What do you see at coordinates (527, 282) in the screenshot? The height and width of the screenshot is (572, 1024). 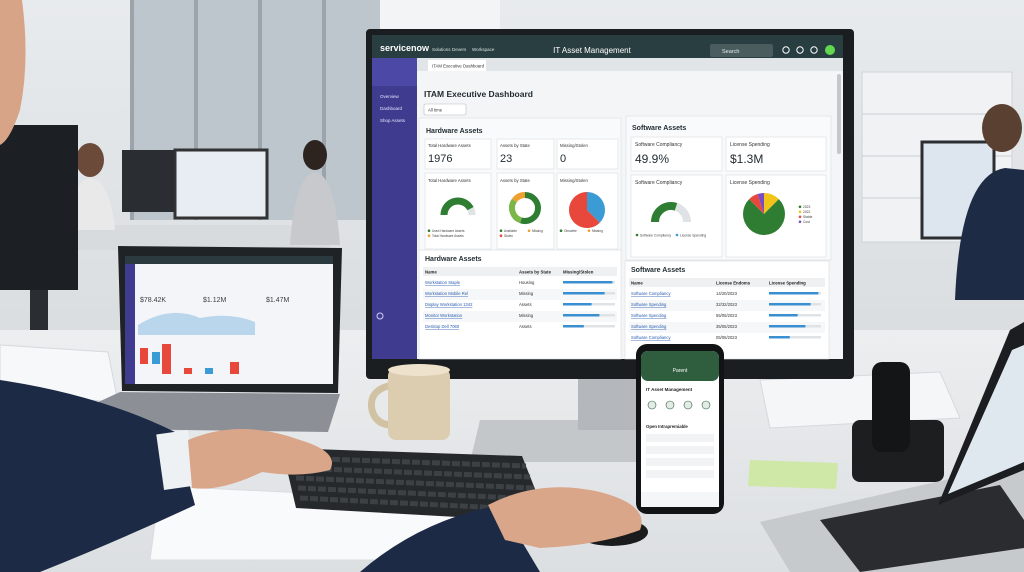 I see `row-cell: Housing` at bounding box center [527, 282].